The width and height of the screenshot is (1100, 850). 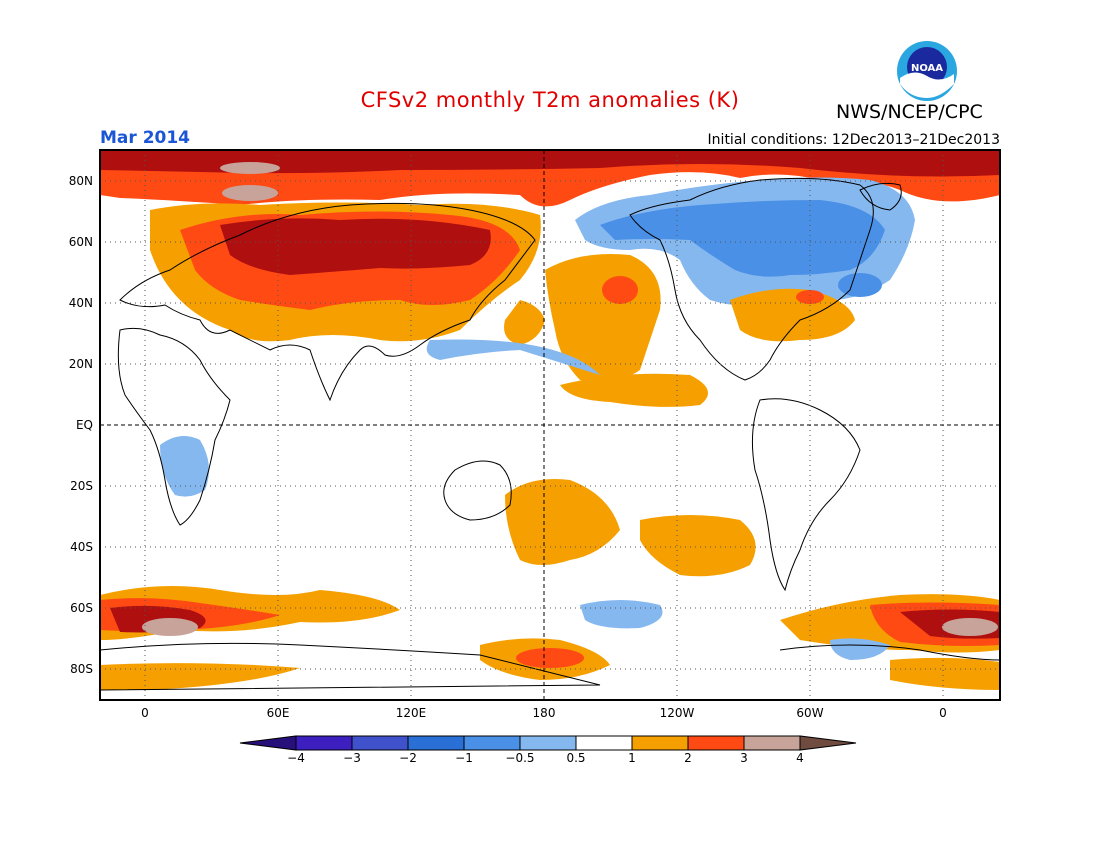 What do you see at coordinates (81, 242) in the screenshot?
I see `lat-label: 60N` at bounding box center [81, 242].